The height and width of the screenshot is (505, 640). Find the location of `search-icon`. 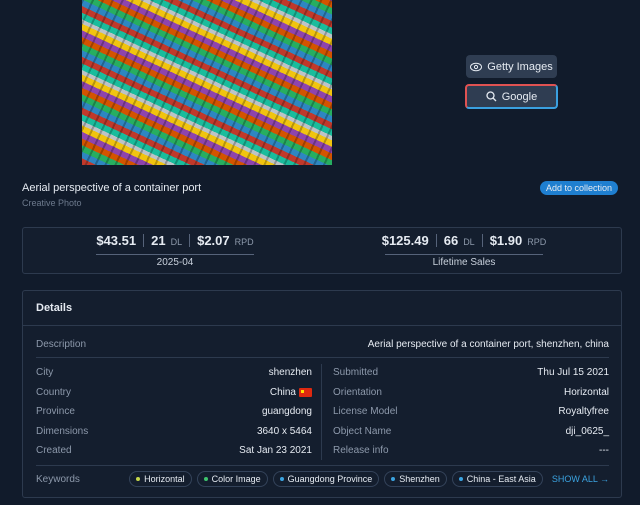

search-icon is located at coordinates (491, 96).